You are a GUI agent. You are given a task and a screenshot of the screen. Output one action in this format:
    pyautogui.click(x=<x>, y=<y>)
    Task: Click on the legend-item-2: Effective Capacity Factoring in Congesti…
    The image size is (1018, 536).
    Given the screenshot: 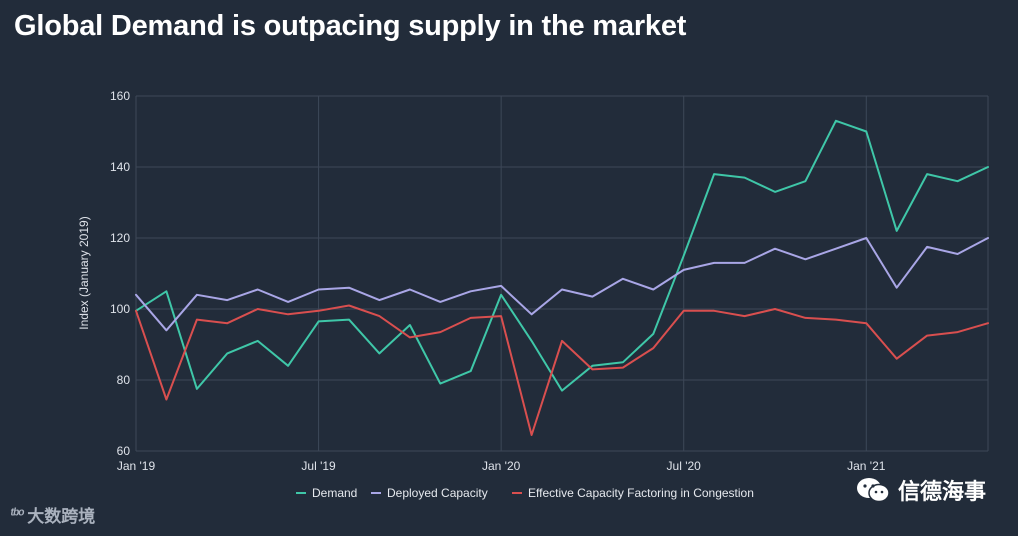 What is the action you would take?
    pyautogui.click(x=633, y=493)
    